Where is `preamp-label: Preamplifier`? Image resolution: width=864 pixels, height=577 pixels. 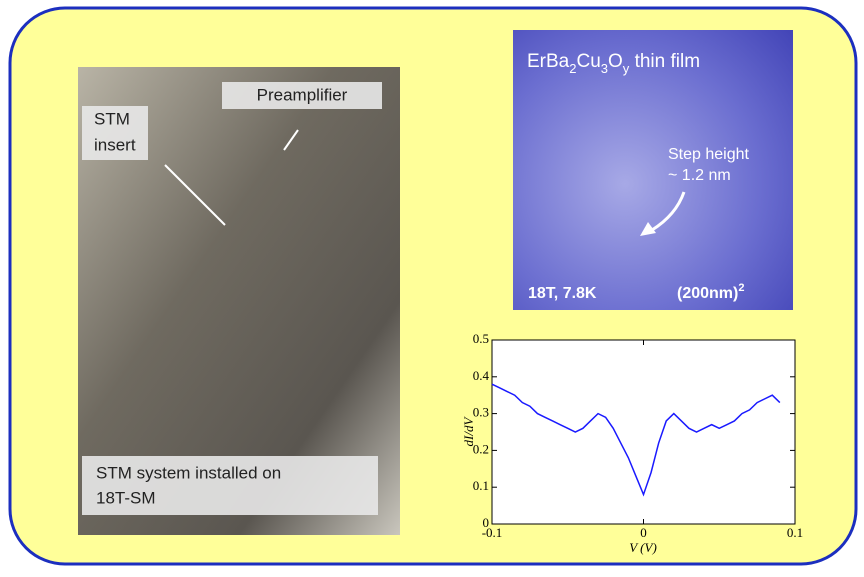
preamp-label: Preamplifier is located at coordinates (302, 94).